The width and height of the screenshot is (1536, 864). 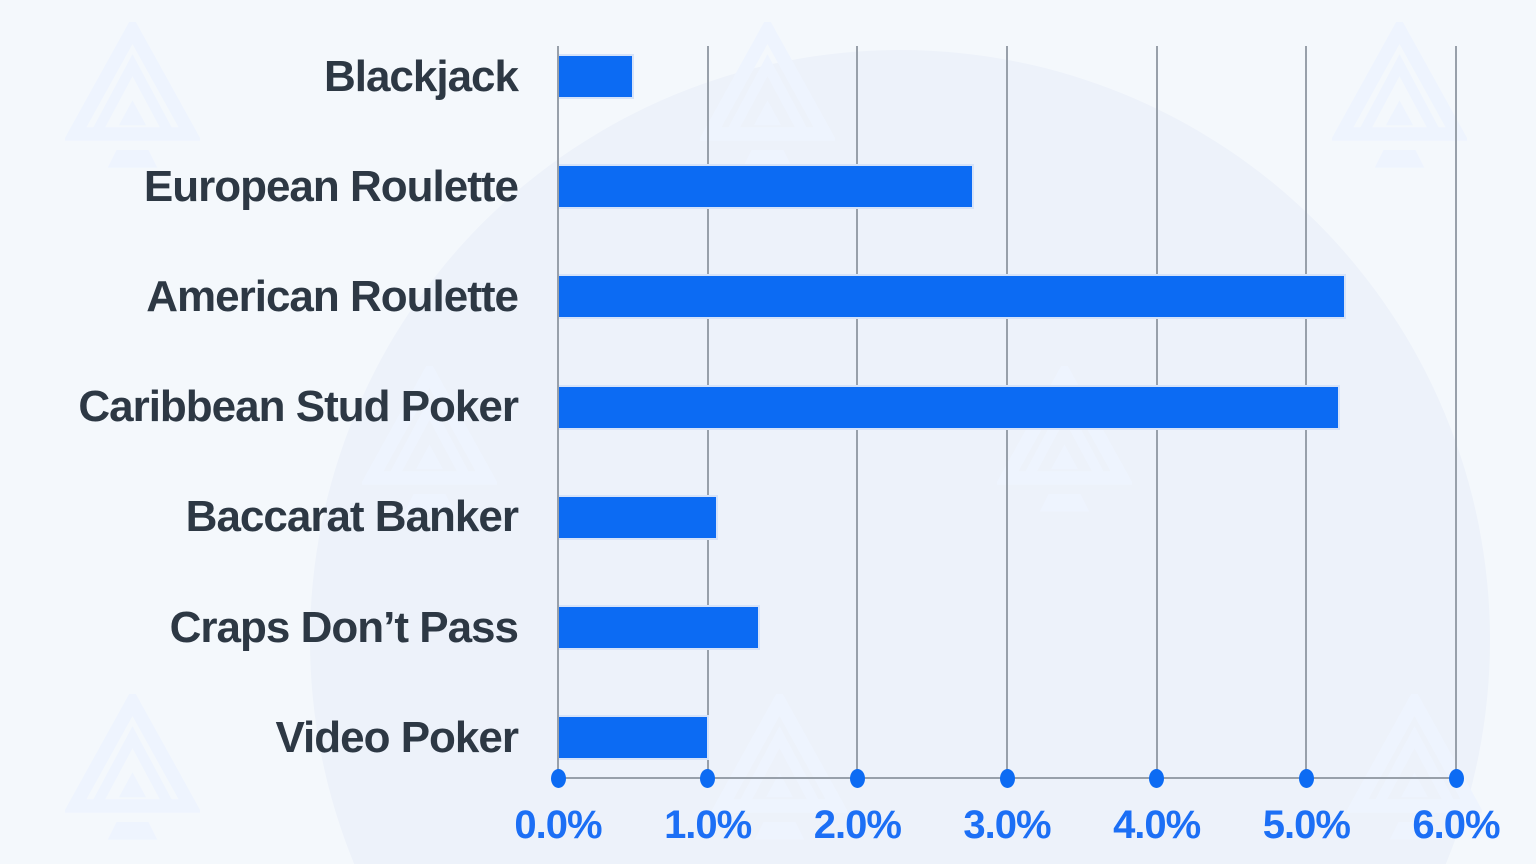 What do you see at coordinates (634, 738) in the screenshot?
I see `bar-video-poker` at bounding box center [634, 738].